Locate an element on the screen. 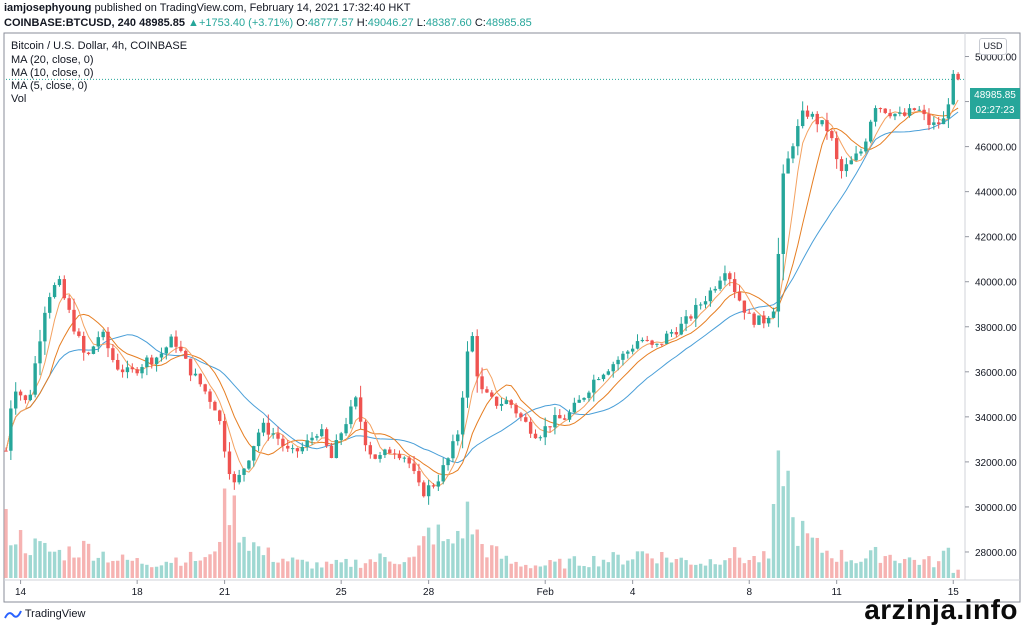 This screenshot has width=1024, height=628. time-tick-label: 4 is located at coordinates (633, 592).